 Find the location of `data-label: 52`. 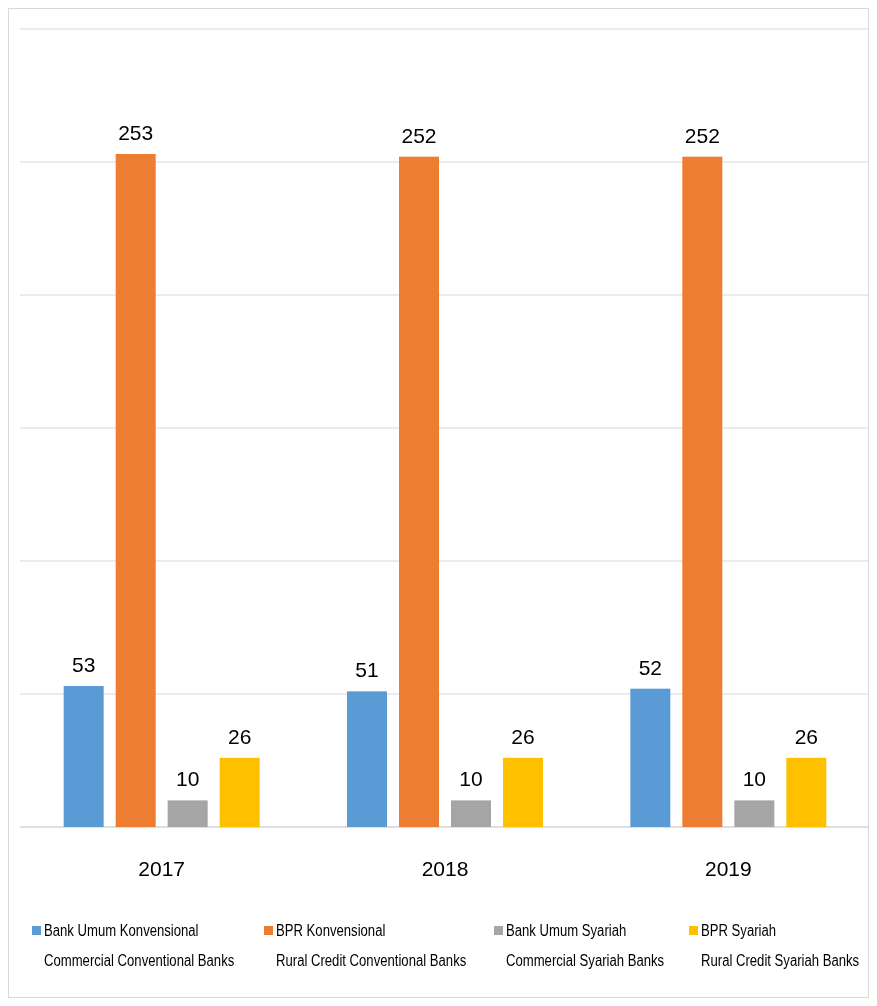

data-label: 52 is located at coordinates (650, 667).